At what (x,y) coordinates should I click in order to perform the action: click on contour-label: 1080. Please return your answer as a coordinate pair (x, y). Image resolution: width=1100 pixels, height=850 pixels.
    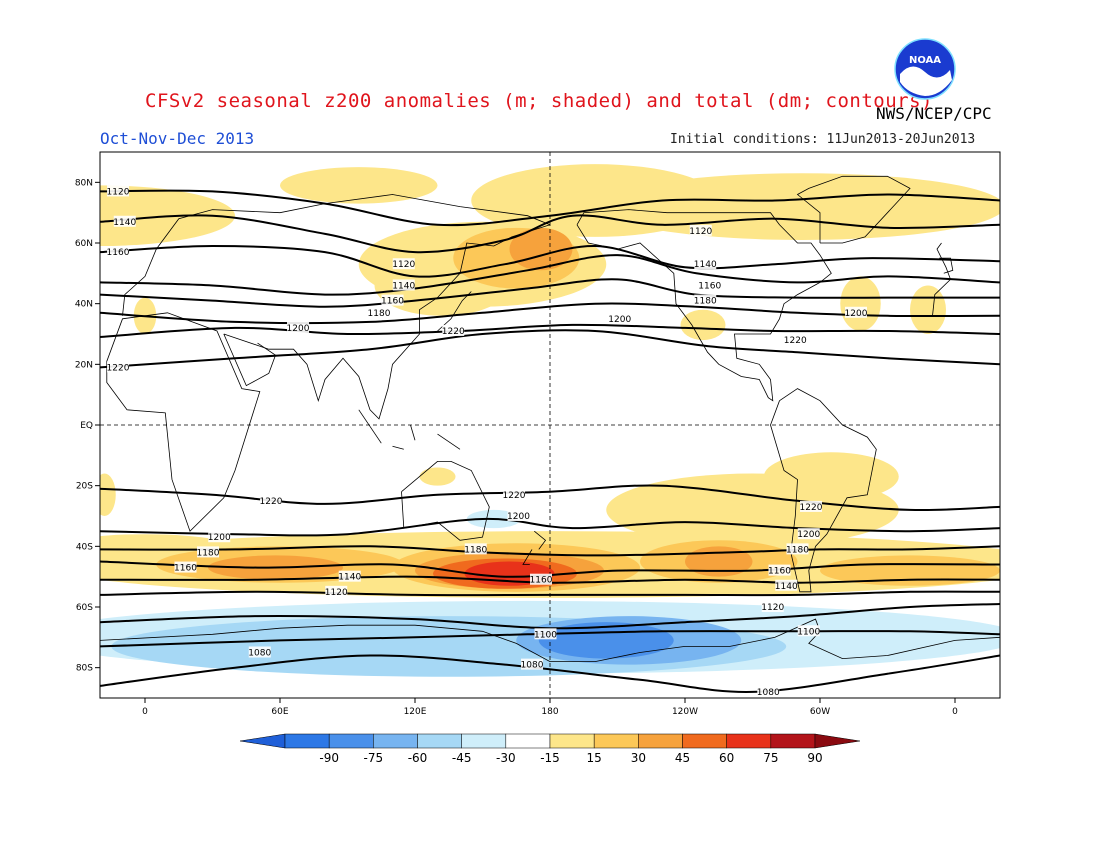
    Looking at the image, I should click on (532, 664).